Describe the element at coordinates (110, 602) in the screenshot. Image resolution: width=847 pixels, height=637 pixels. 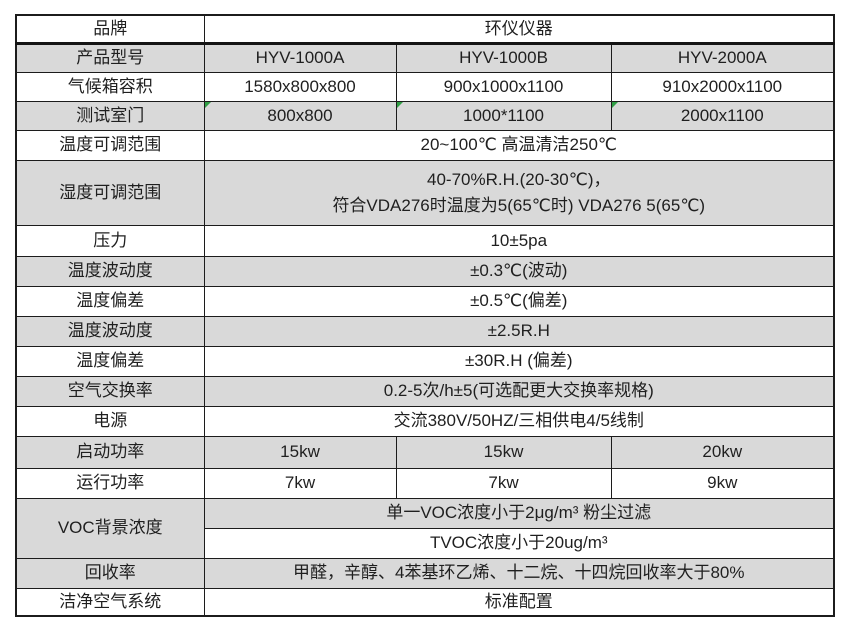
I see `row-label-cell: 洁净空气系统` at that location.